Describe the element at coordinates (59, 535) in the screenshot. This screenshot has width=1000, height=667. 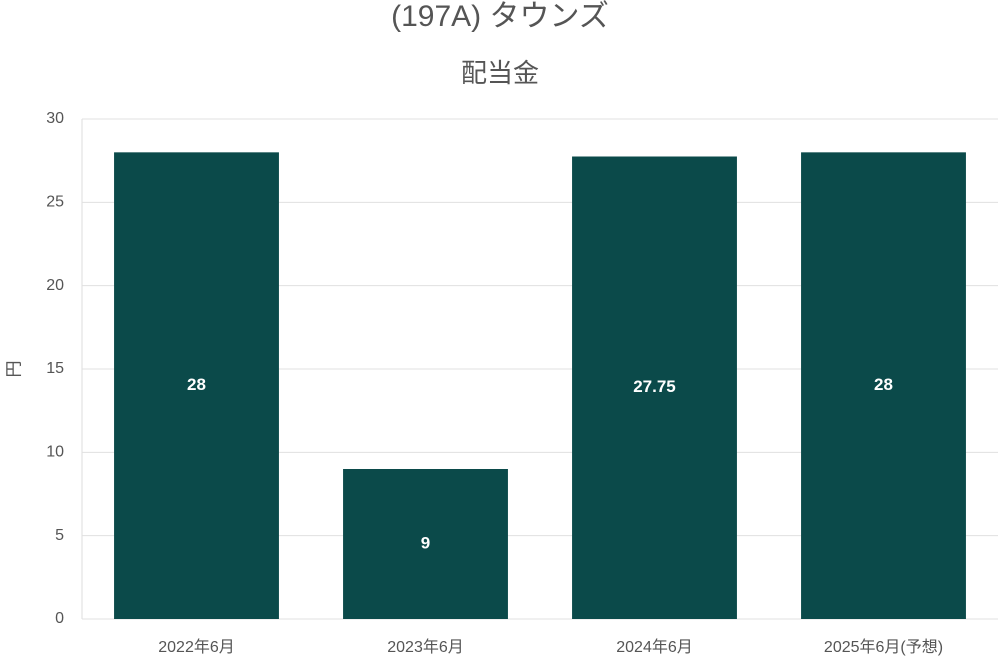
I see `y-tick-label: 5` at that location.